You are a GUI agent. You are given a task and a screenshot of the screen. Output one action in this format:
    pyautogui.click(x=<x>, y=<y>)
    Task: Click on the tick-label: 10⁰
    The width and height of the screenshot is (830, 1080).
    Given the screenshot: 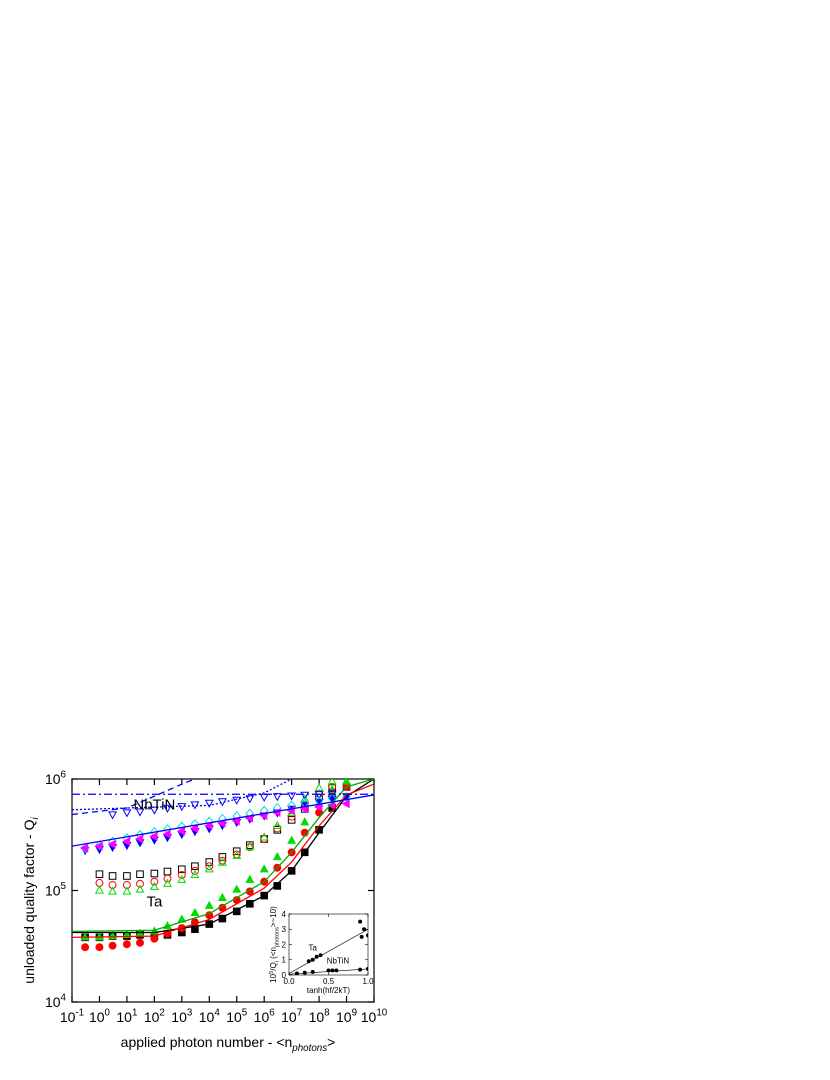 What is the action you would take?
    pyautogui.click(x=100, y=1016)
    